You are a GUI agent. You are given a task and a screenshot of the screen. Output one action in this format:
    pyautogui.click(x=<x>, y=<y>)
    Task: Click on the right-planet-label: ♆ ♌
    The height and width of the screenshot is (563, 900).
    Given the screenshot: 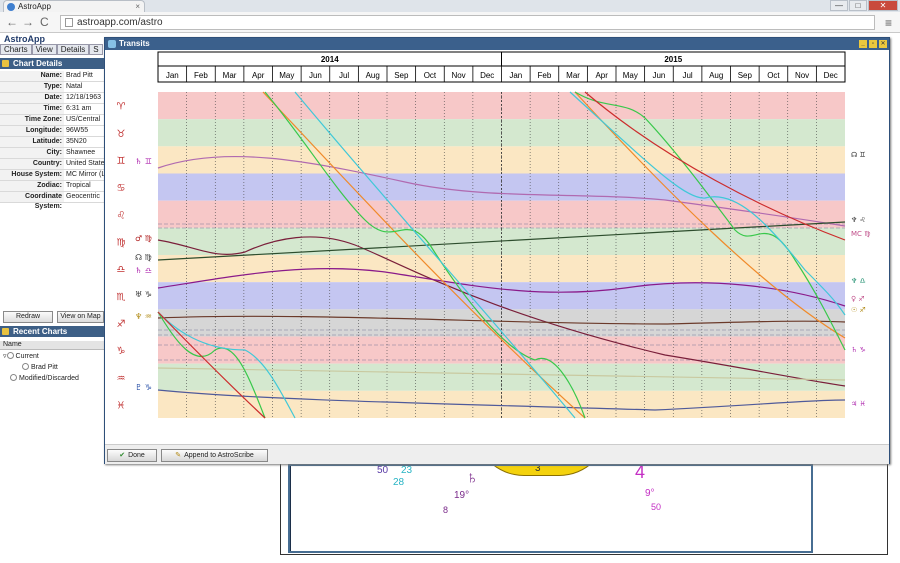 What is the action you would take?
    pyautogui.click(x=858, y=220)
    